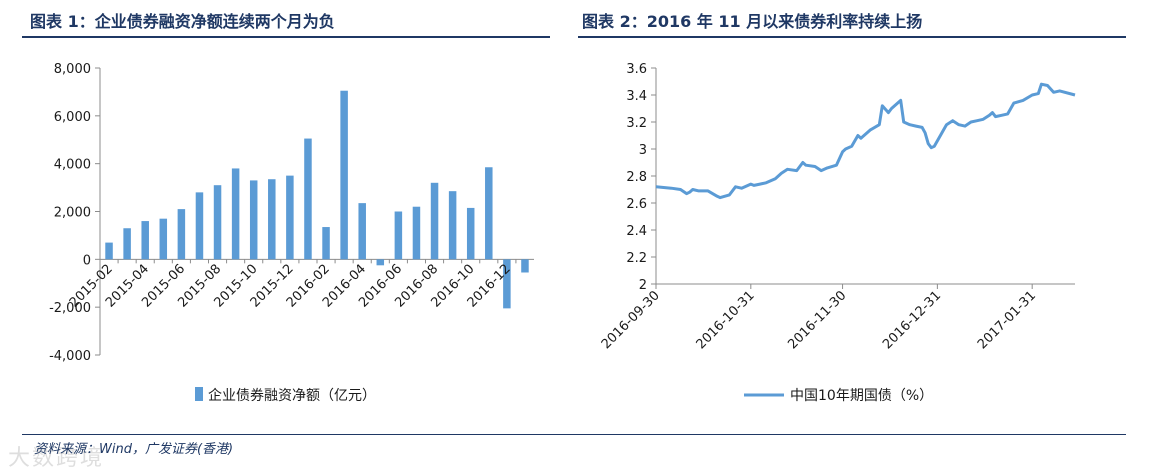 Image resolution: width=1168 pixels, height=472 pixels. Describe the element at coordinates (817, 320) in the screenshot. I see `chart2-x-tick-label: 2016-11-30` at that location.